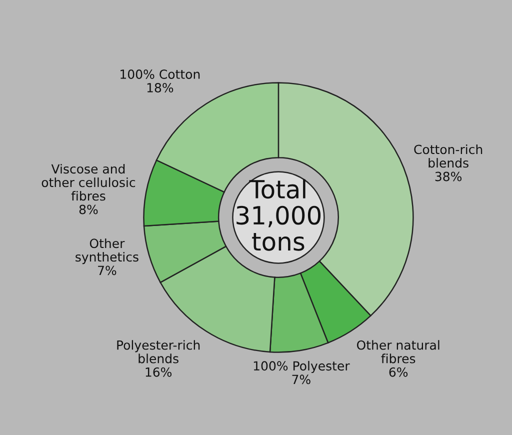 The height and width of the screenshot is (435, 512). Describe the element at coordinates (448, 156) in the screenshot. I see `slice-label: Cotton-rich blends` at that location.